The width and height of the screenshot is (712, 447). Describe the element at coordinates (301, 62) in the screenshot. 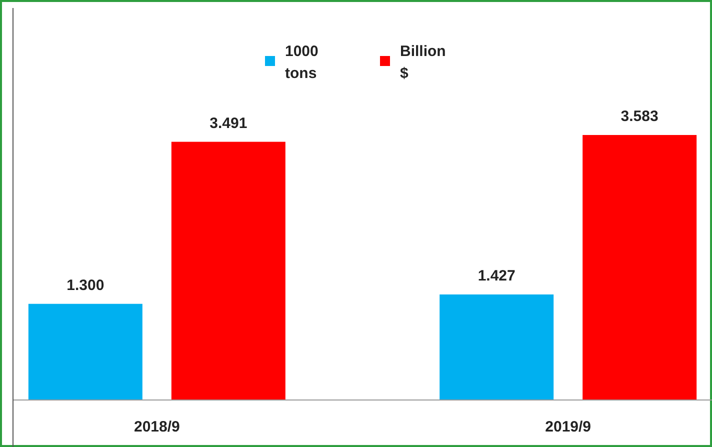

I see `legend-label: 1000 tons` at that location.